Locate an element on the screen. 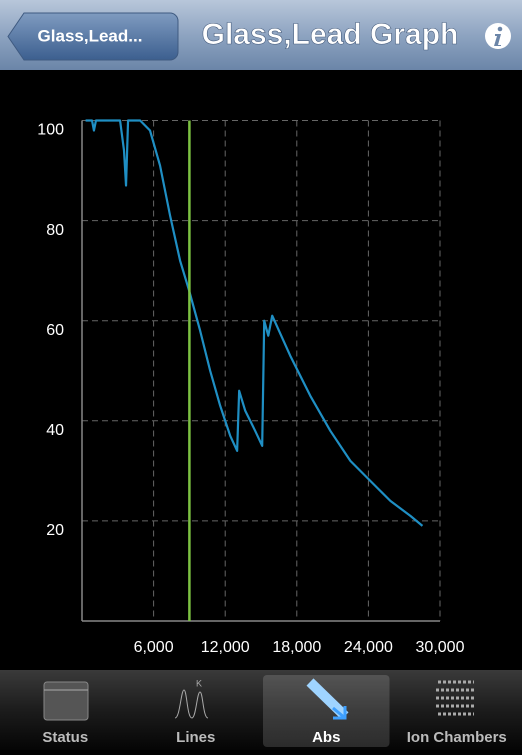 This screenshot has width=522, height=755. tab-icons: K is located at coordinates (259, 699).